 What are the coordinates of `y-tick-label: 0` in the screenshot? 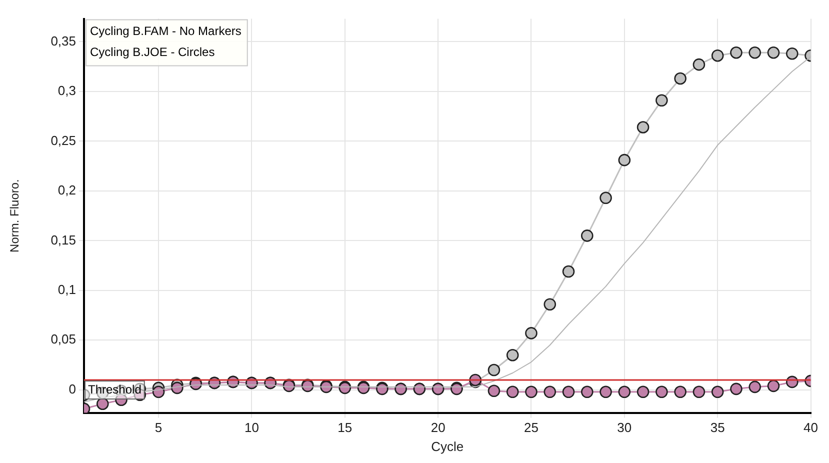 It's located at (72, 388).